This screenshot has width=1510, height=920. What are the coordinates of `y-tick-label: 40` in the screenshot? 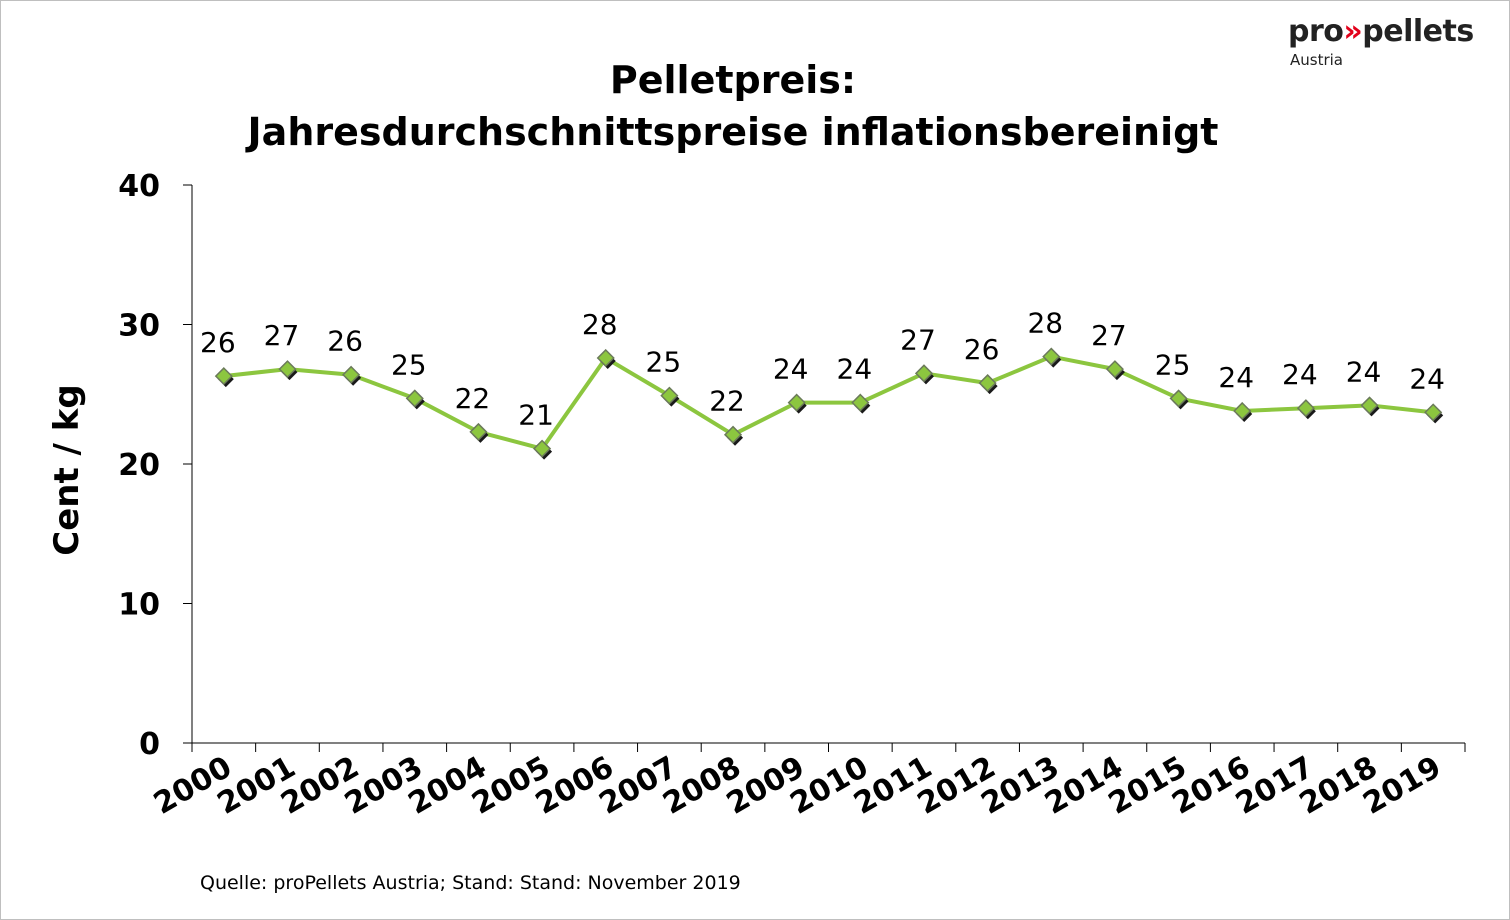 It's located at (139, 186).